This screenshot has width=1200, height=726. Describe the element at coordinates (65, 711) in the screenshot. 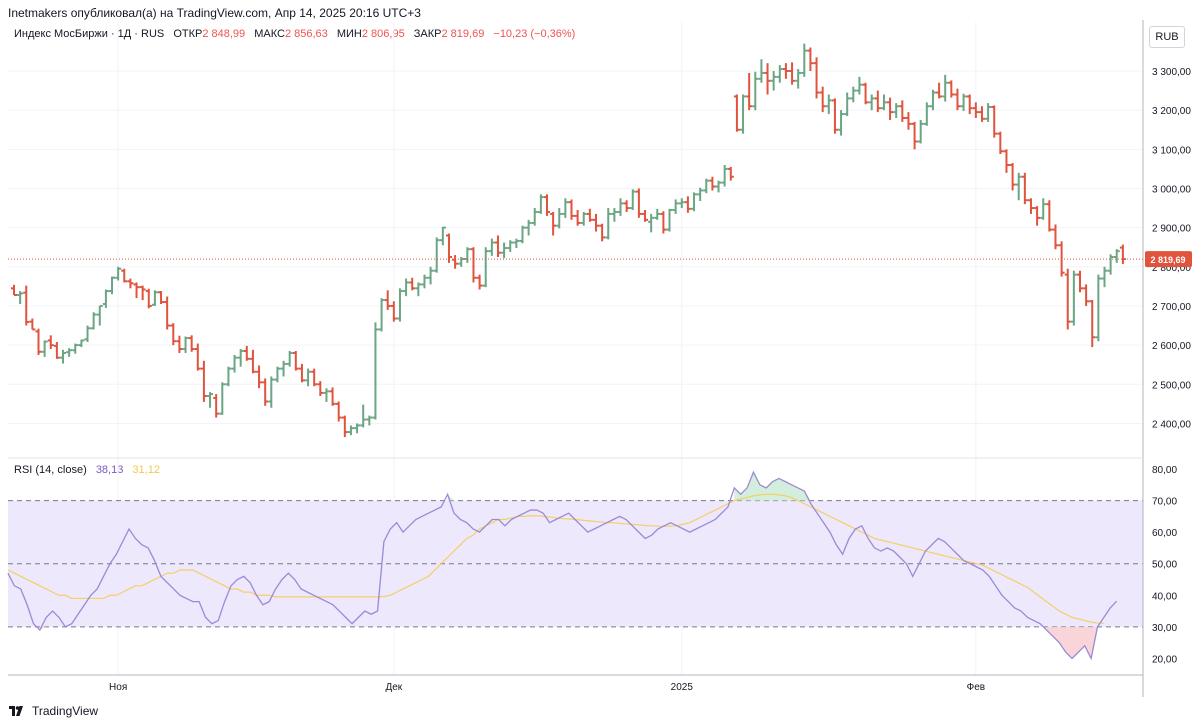

I see `brand-name: TradingView` at that location.